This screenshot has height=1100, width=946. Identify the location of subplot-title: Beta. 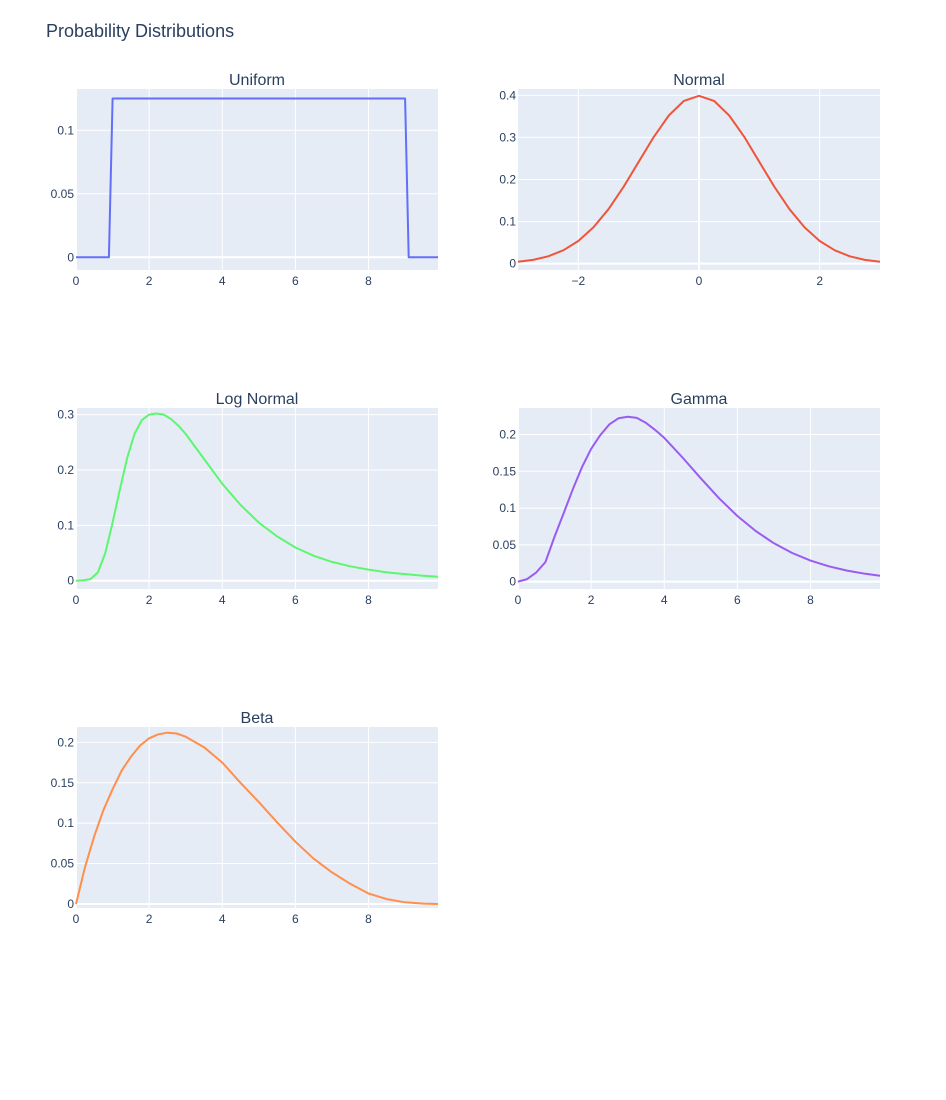
(257, 718).